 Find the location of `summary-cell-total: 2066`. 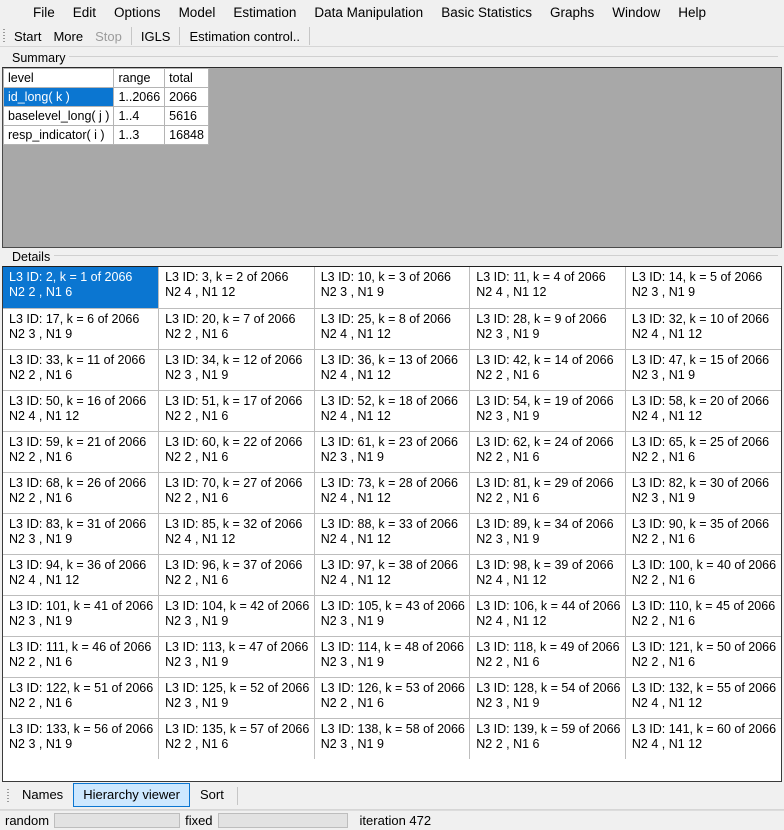

summary-cell-total: 2066 is located at coordinates (186, 97).